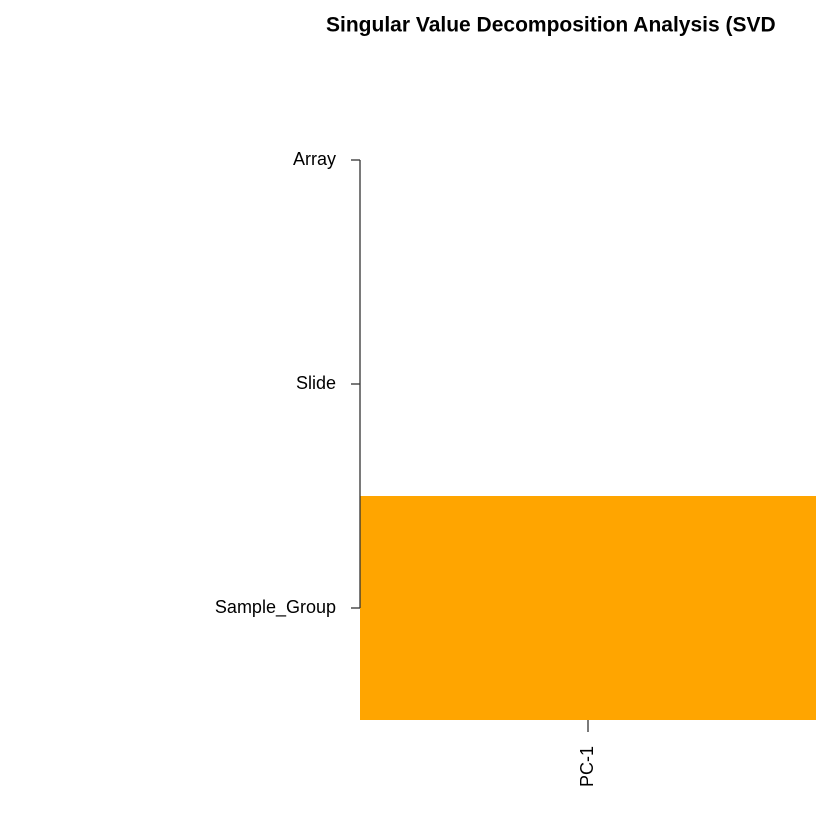 The image size is (840, 840). I want to click on y-tick-label: Sample_Group, so click(275, 607).